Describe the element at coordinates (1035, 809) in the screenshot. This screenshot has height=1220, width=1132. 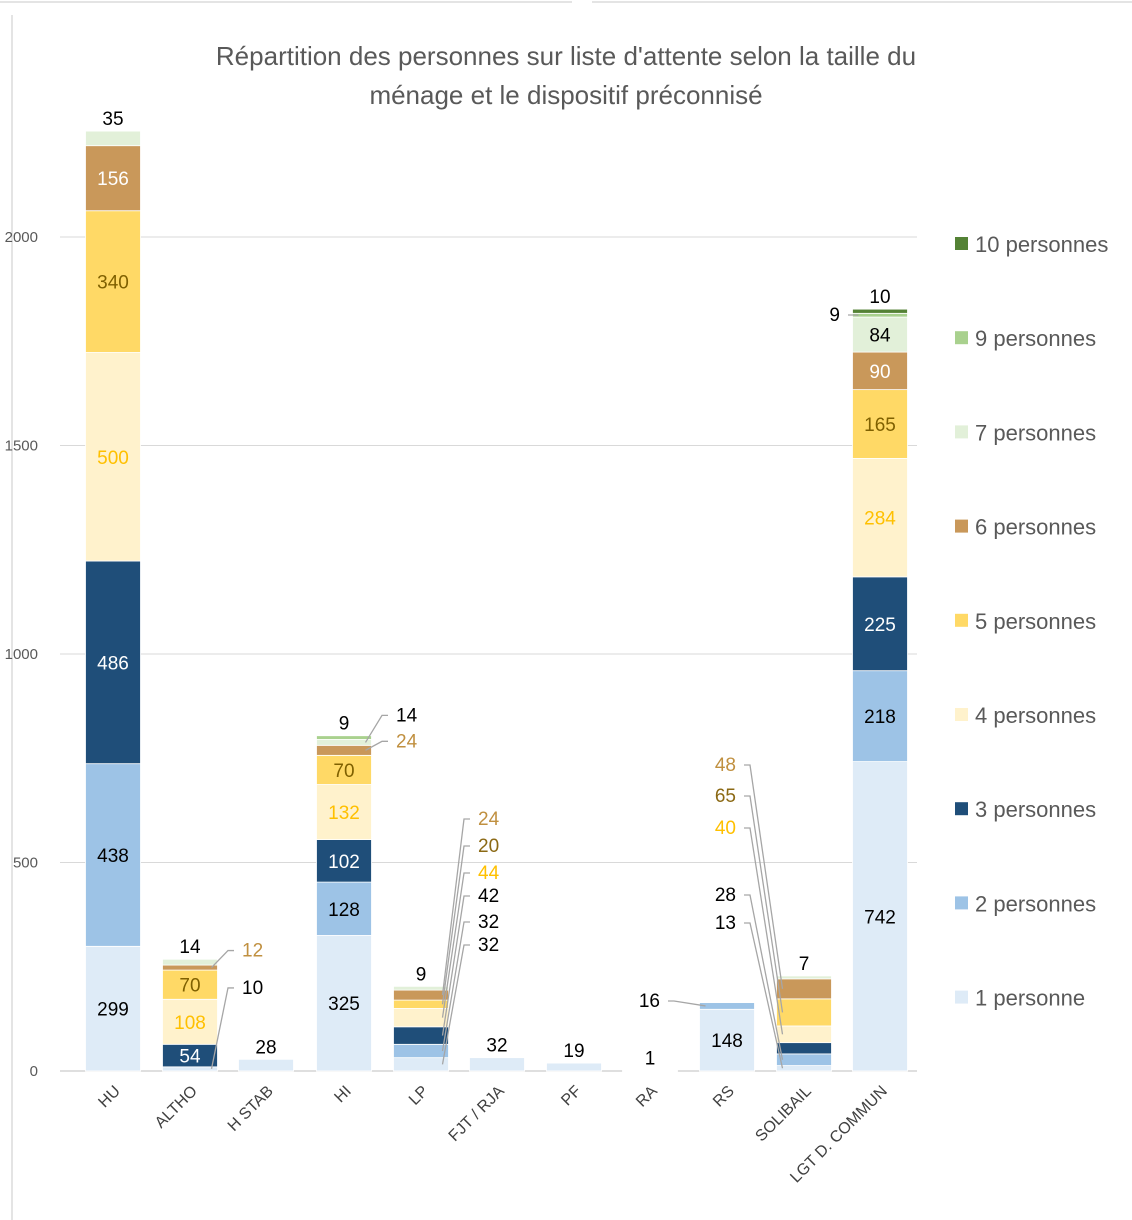
I see `legend-label-3-personnes: 3 personnes` at that location.